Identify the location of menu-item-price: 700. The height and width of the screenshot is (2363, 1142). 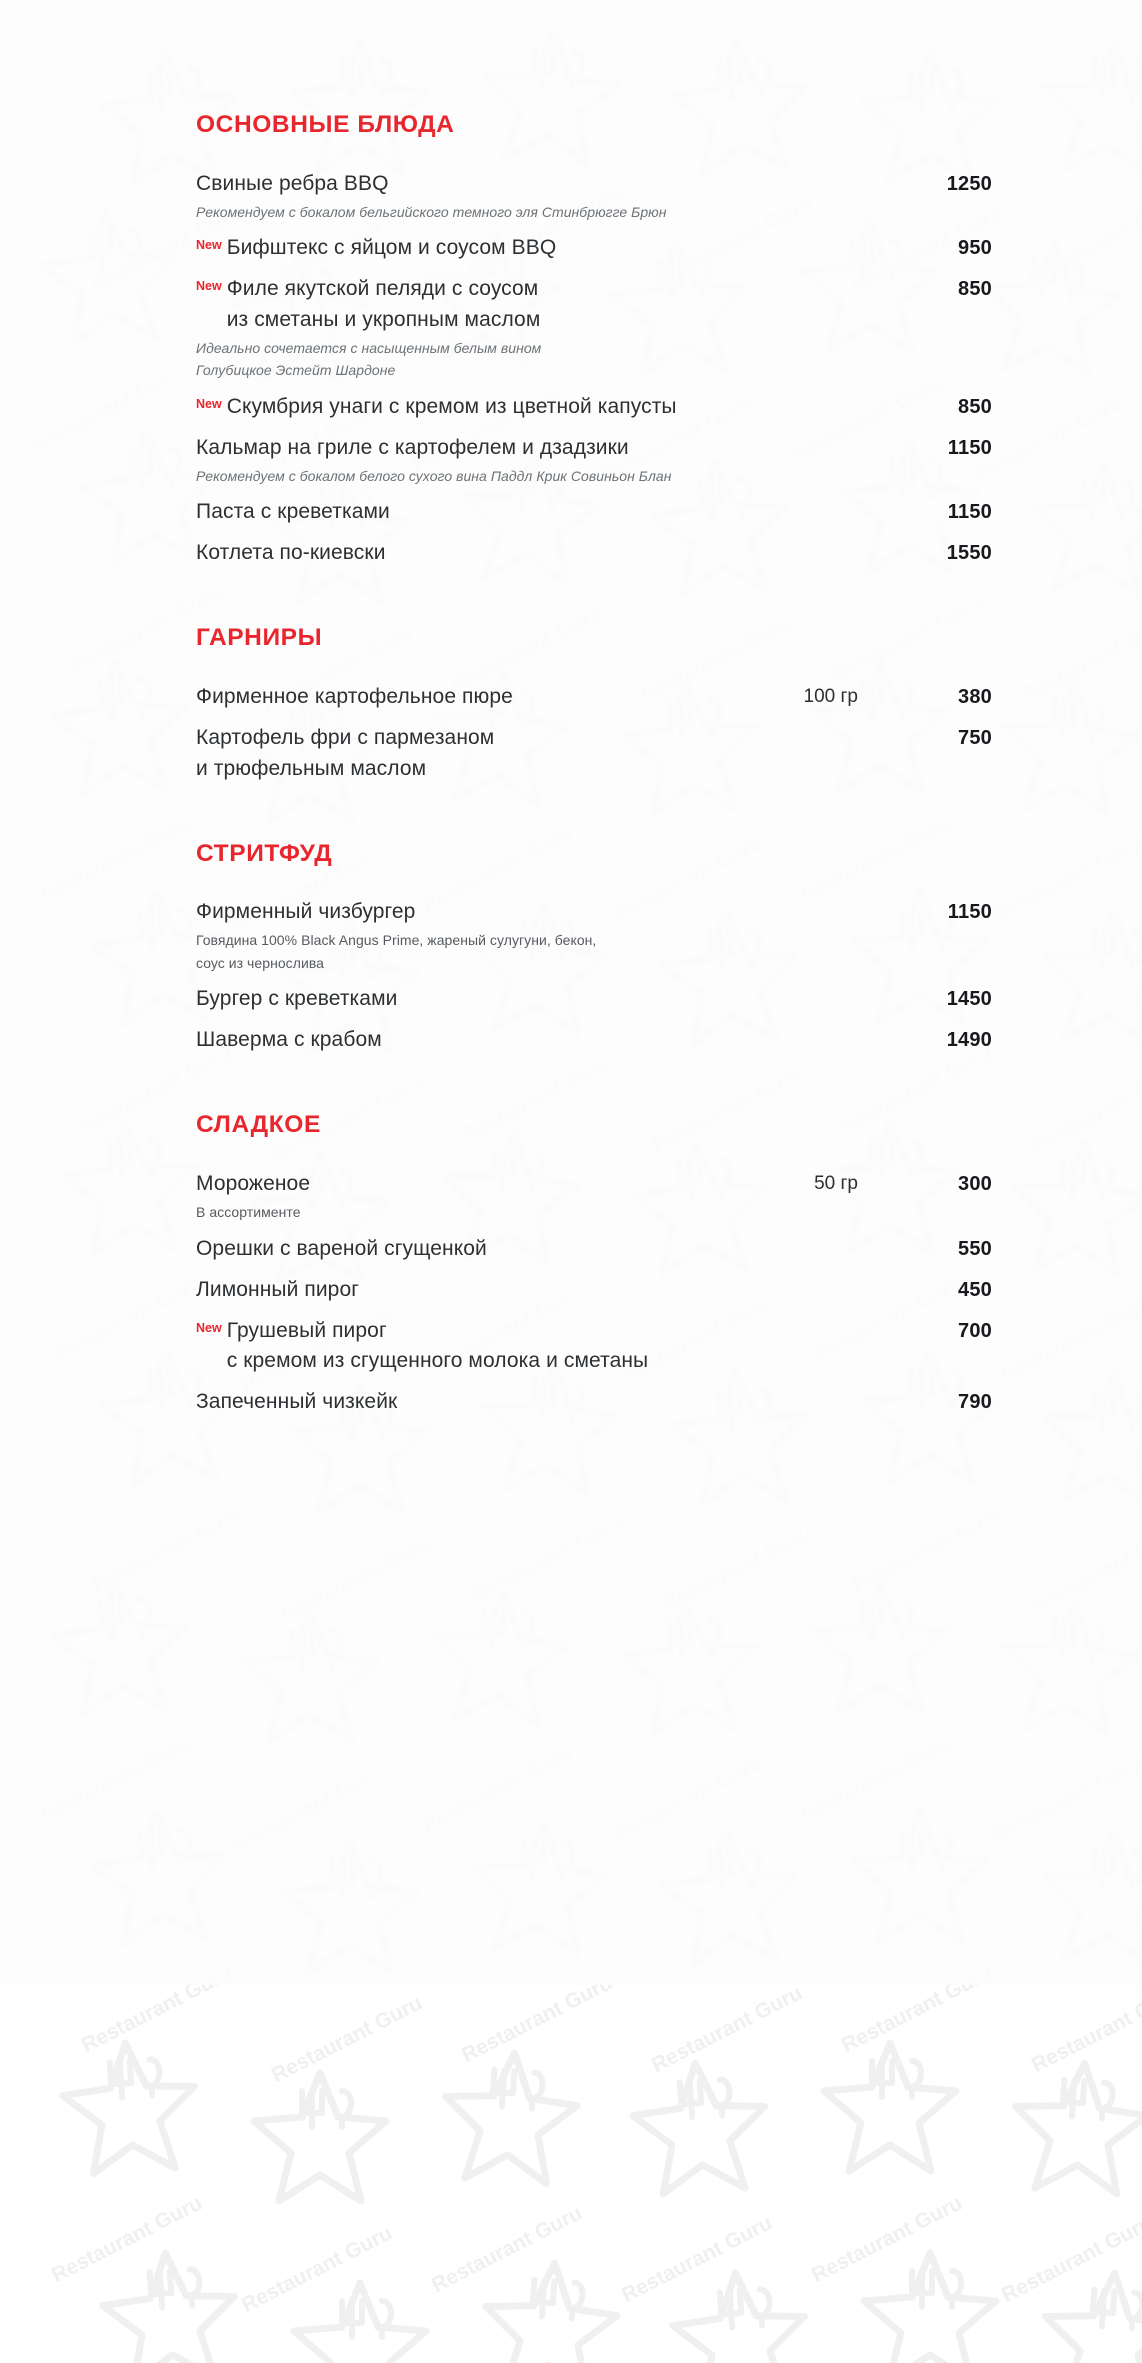
(975, 1330).